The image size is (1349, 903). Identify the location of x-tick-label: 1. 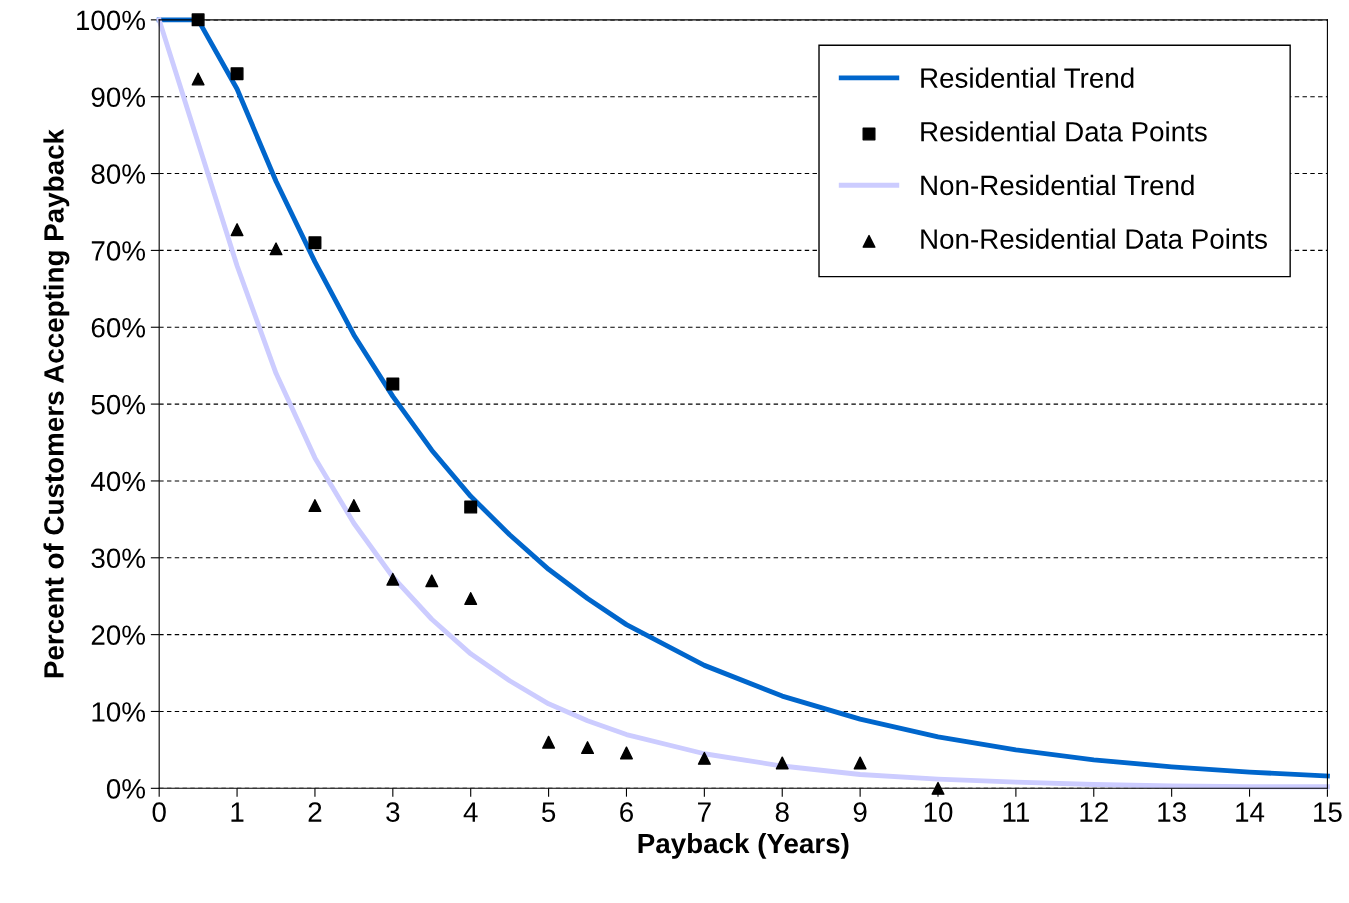
(237, 812).